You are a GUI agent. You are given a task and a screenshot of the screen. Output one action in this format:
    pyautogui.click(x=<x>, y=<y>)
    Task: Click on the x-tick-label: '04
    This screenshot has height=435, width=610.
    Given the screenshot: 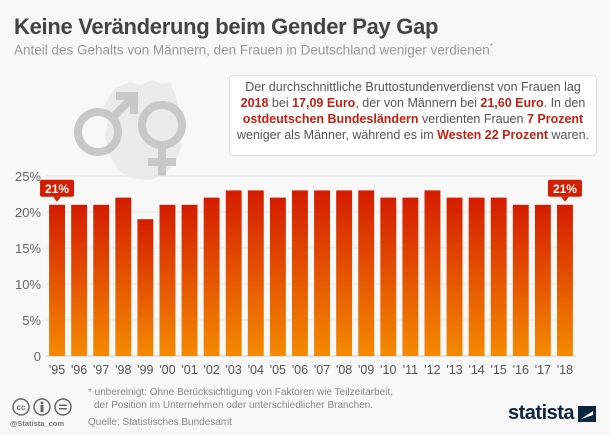 What is the action you would take?
    pyautogui.click(x=256, y=369)
    